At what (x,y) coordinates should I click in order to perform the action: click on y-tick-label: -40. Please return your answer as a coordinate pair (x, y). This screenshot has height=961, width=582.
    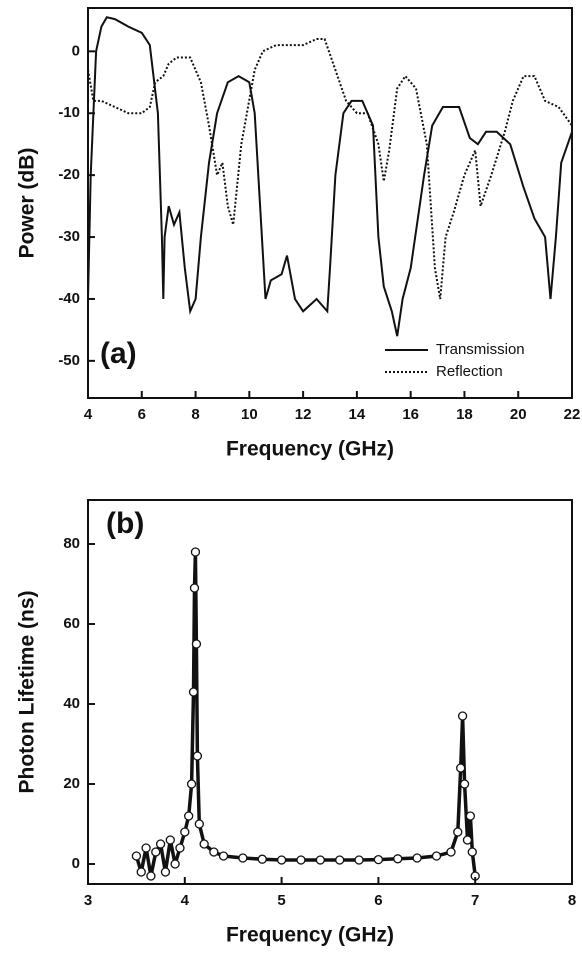
    Looking at the image, I should click on (69, 298).